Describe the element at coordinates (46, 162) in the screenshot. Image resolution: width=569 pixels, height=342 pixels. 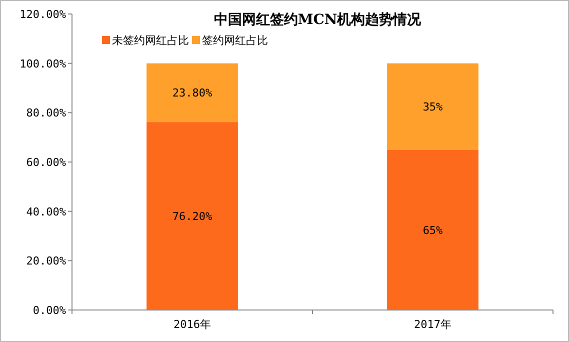
I see `y-tick-label: 60.00%` at that location.